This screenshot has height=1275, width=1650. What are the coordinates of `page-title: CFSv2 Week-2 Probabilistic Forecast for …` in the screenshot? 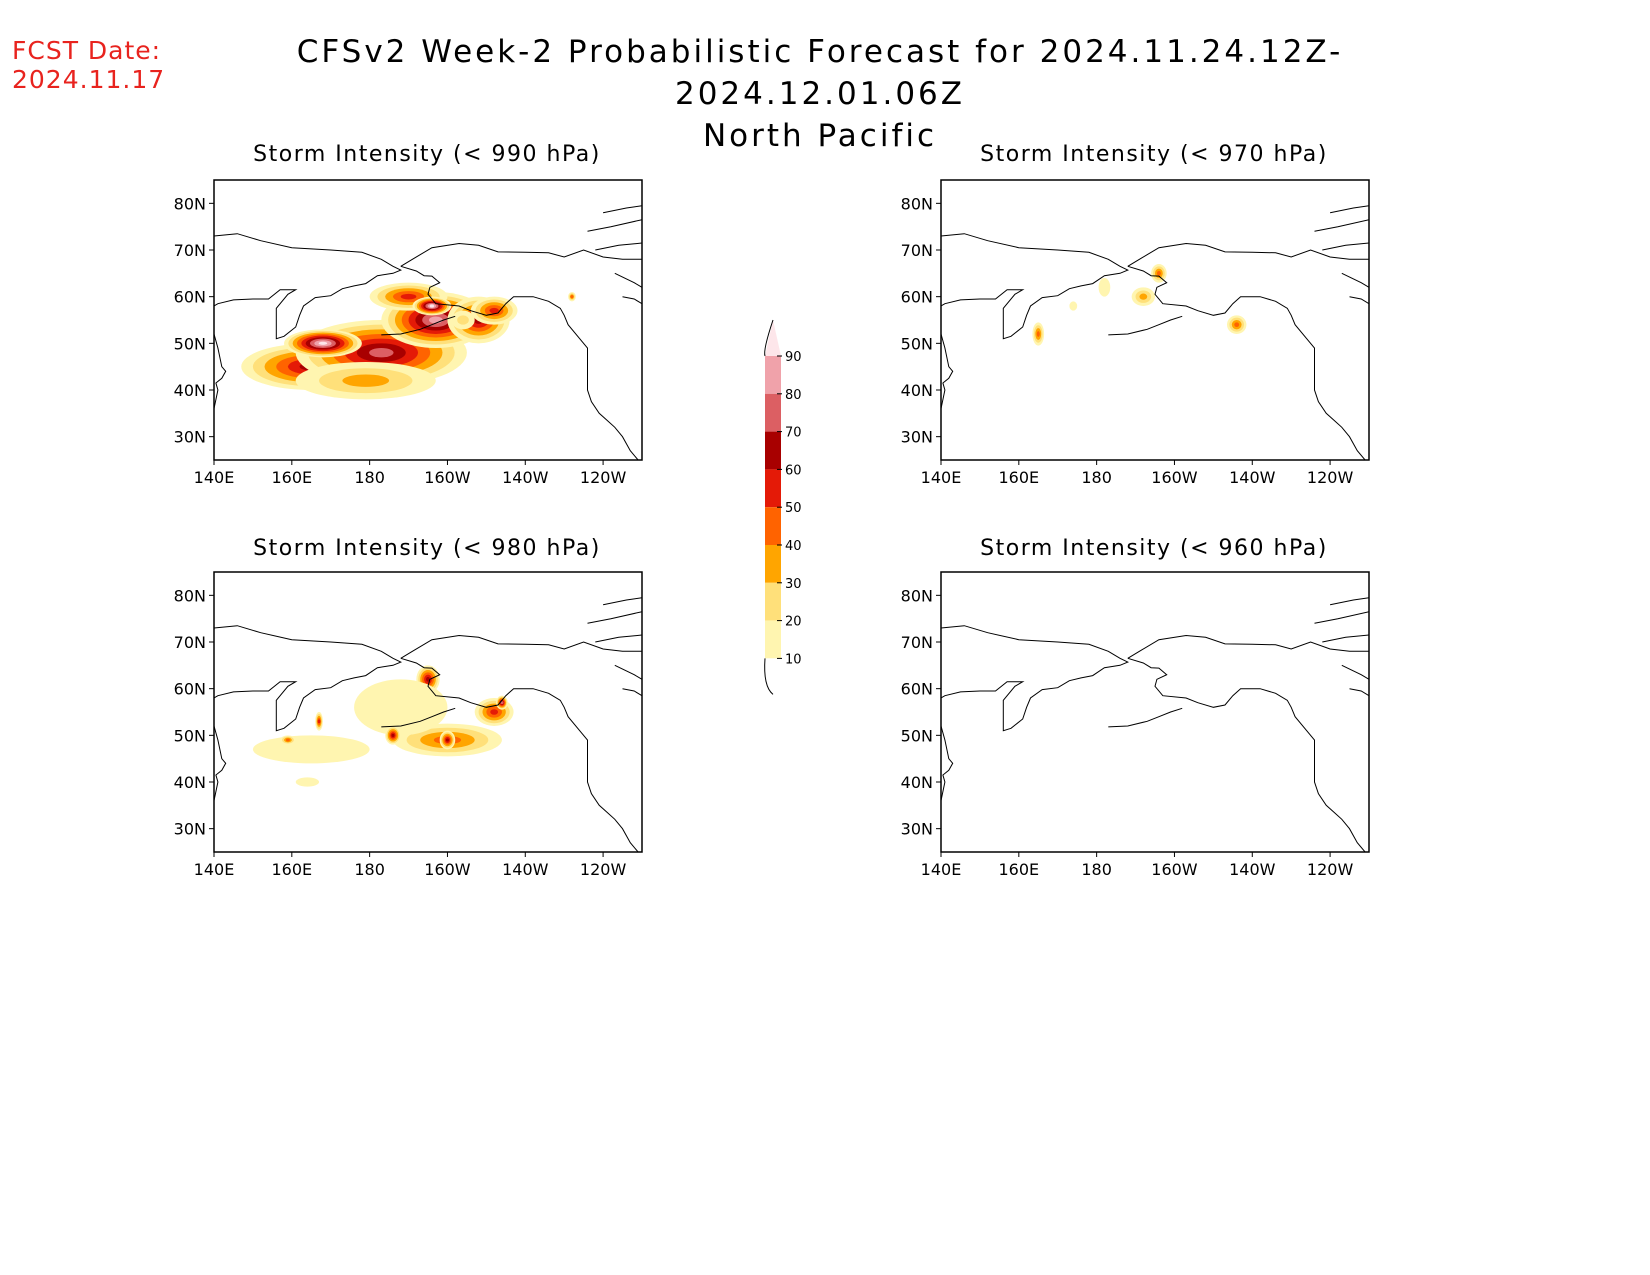 It's located at (820, 94).